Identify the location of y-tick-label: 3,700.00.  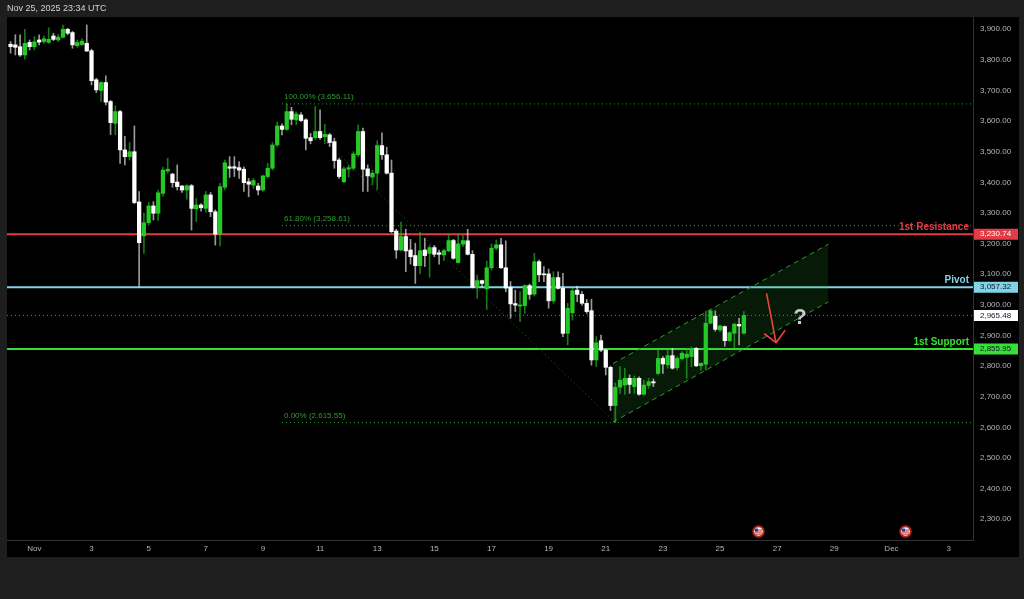
(996, 90).